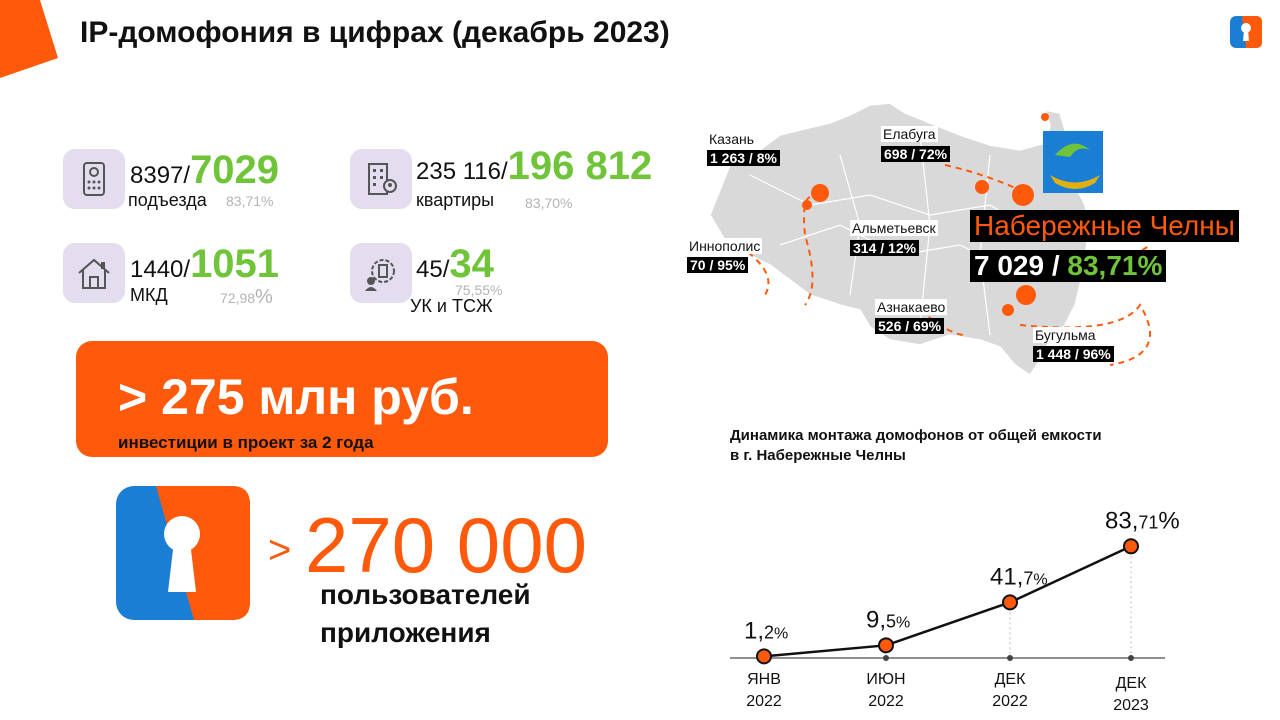  I want to click on coat-of-arms-icon, so click(1073, 162).